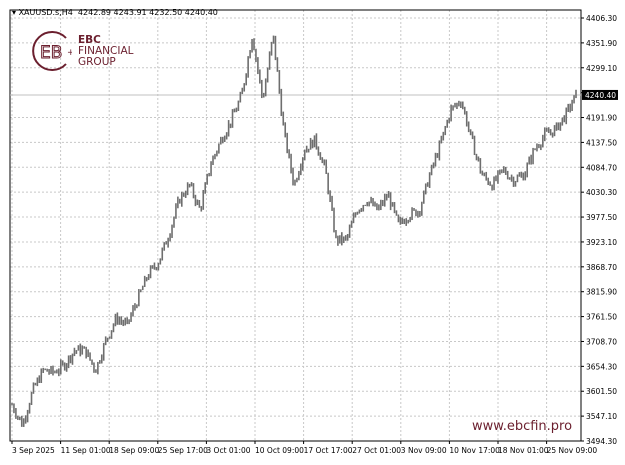 The width and height of the screenshot is (625, 465). I want to click on x-tick-label: 3 Sep 2025, so click(33, 450).